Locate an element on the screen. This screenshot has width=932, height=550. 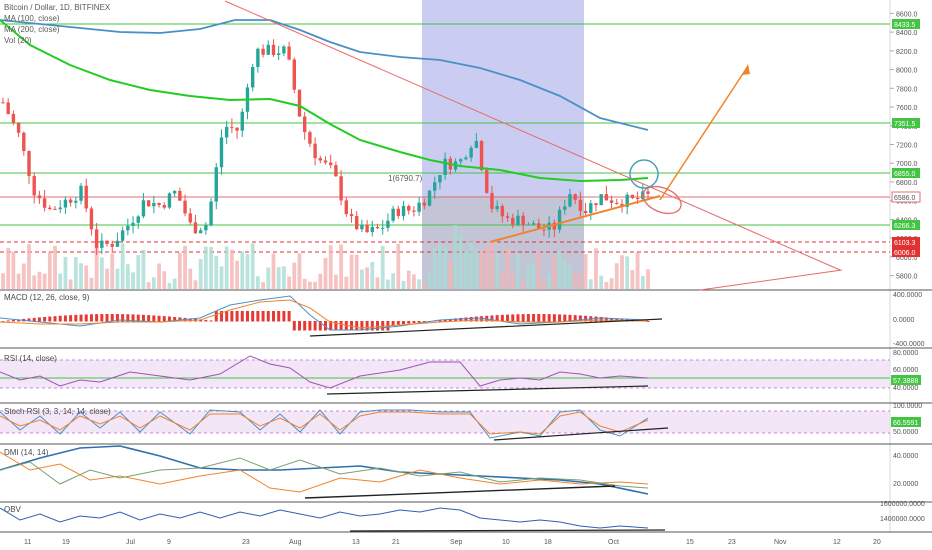
time-axis: 11 19 Jul 9 23 Aug 13 21 Sep 10 18 Oct 15 23 Nov 12 20 is located at coordinates (452, 542).